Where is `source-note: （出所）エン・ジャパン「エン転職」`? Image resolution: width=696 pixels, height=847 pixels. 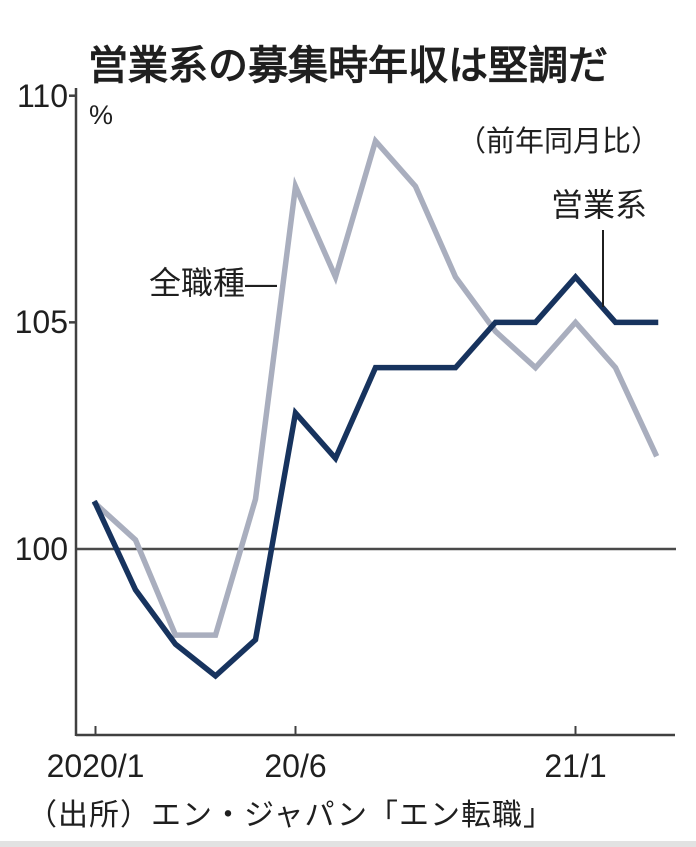 source-note: （出所）エン・ジャパン「エン転職」 is located at coordinates (290, 815).